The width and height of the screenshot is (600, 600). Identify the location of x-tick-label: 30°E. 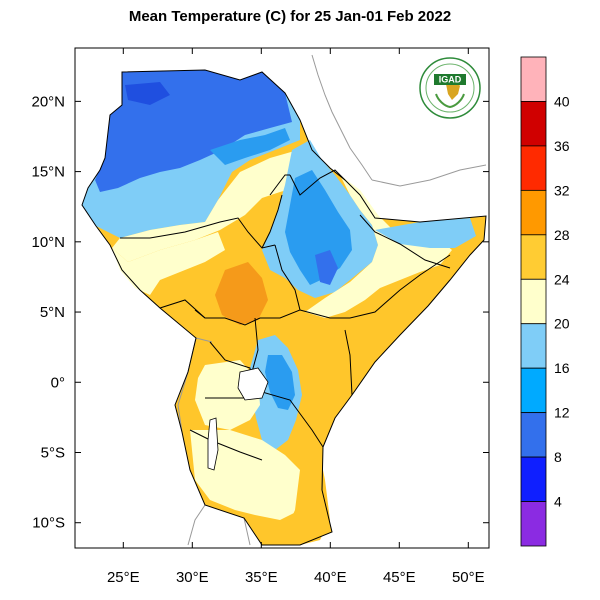
(192, 577).